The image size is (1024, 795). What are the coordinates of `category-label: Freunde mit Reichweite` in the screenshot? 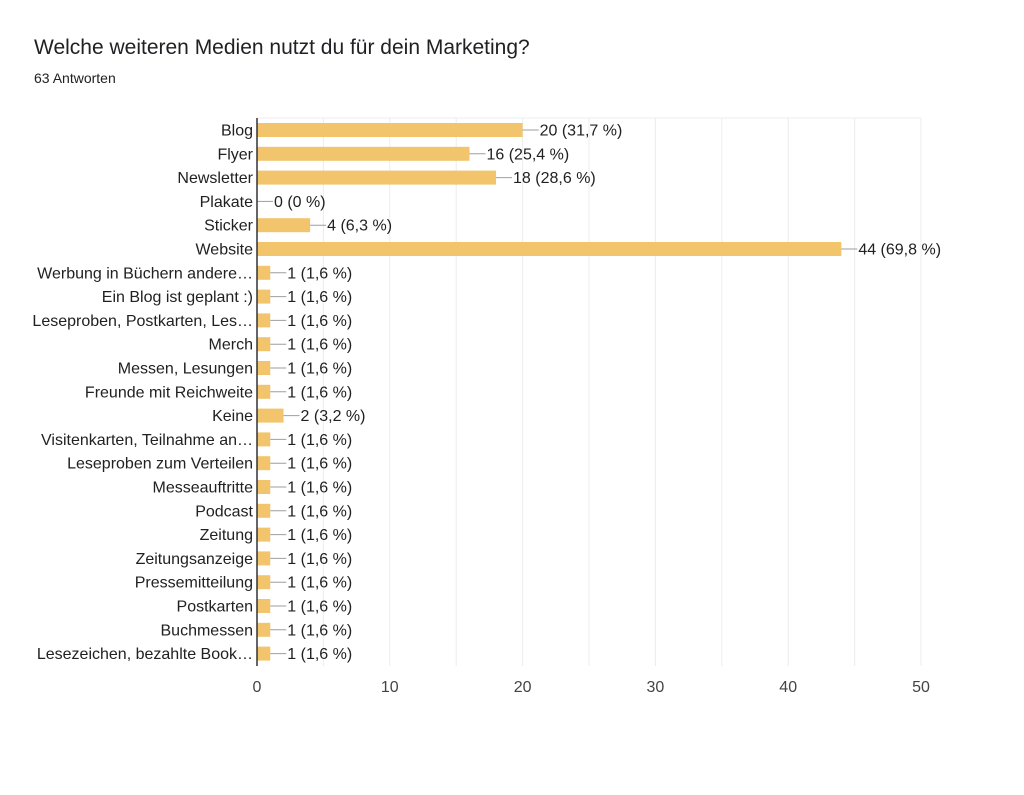 It's located at (169, 392).